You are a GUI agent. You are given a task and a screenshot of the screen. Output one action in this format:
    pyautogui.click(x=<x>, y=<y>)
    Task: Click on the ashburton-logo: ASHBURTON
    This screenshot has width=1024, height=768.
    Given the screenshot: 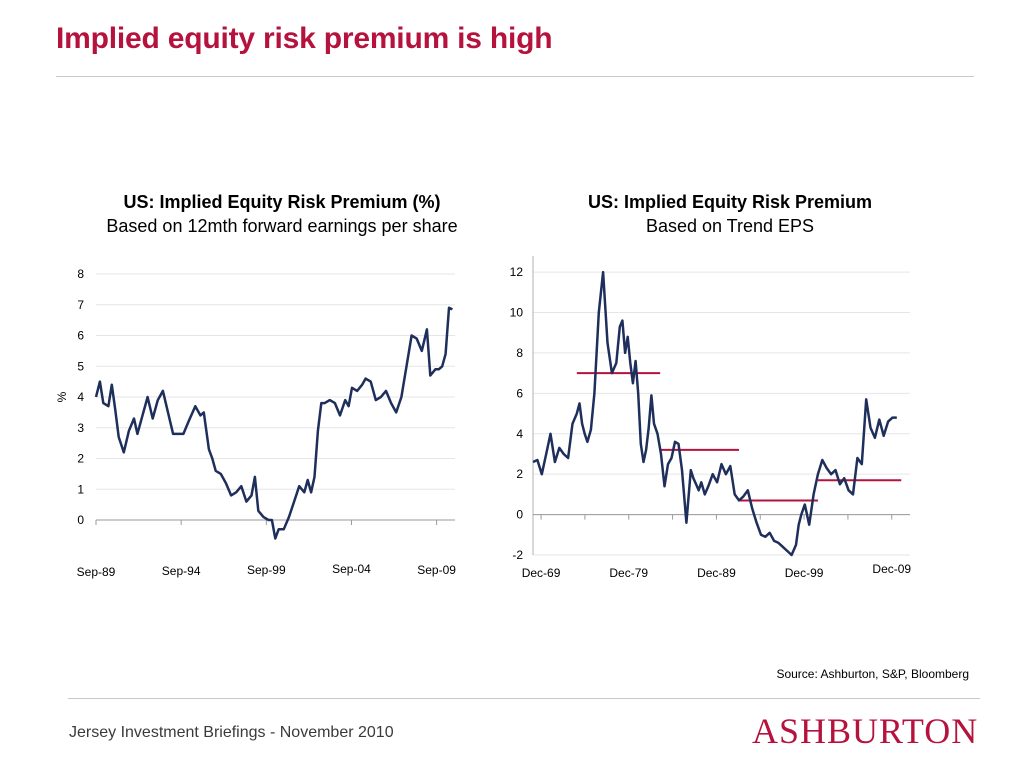 What is the action you would take?
    pyautogui.click(x=865, y=731)
    